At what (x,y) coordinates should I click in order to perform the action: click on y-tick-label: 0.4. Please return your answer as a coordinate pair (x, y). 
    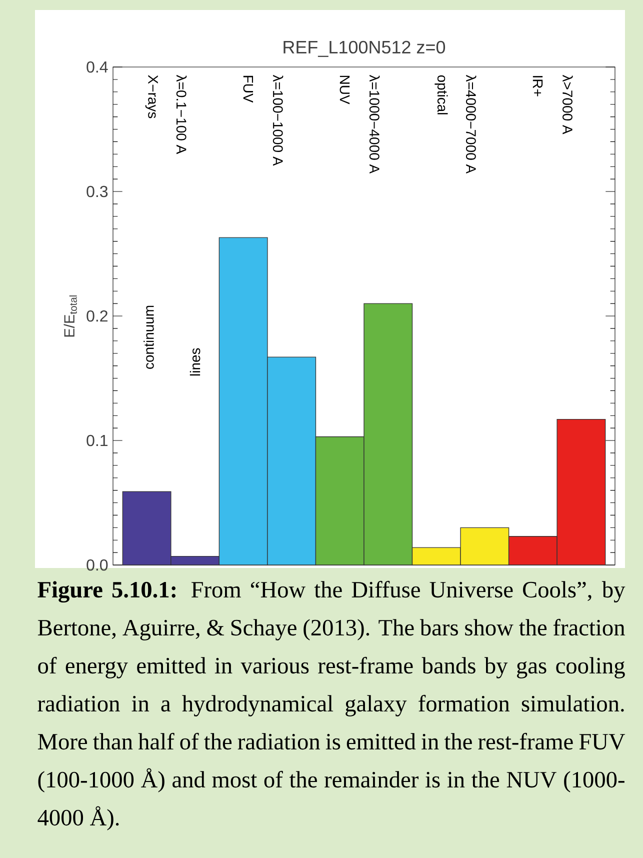
    Looking at the image, I should click on (97, 67).